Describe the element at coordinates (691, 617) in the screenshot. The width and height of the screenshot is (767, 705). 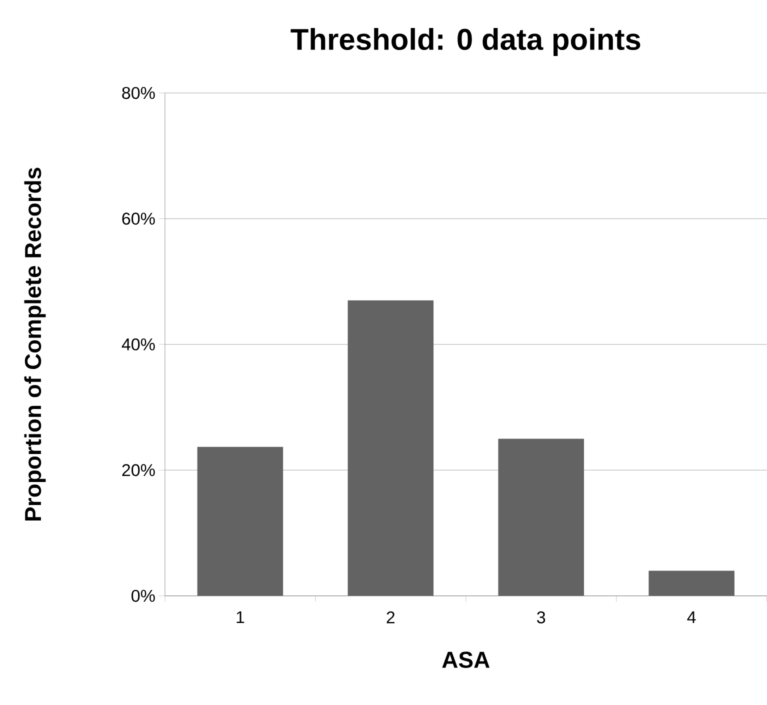
I see `x-tick-label: 4` at that location.